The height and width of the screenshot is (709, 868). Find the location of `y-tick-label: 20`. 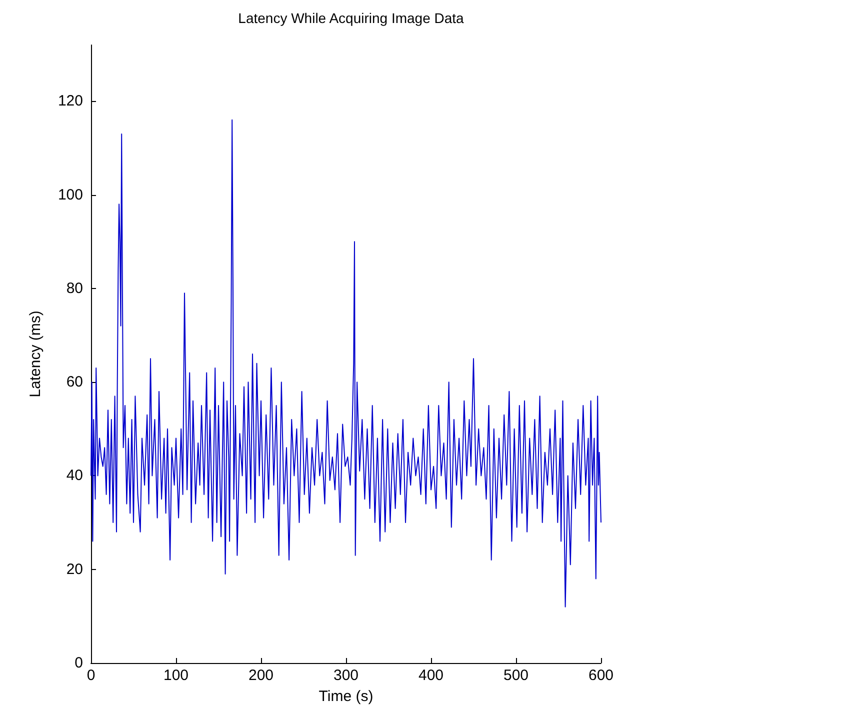

y-tick-label: 20 is located at coordinates (74, 569).